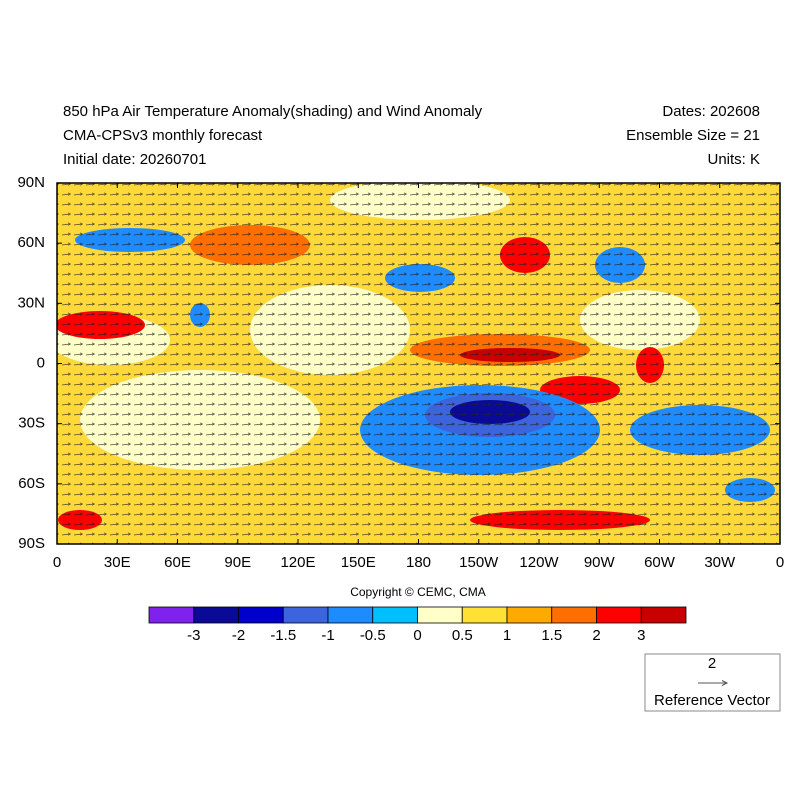 The width and height of the screenshot is (800, 805). I want to click on x-tick-label: 150W, so click(479, 562).